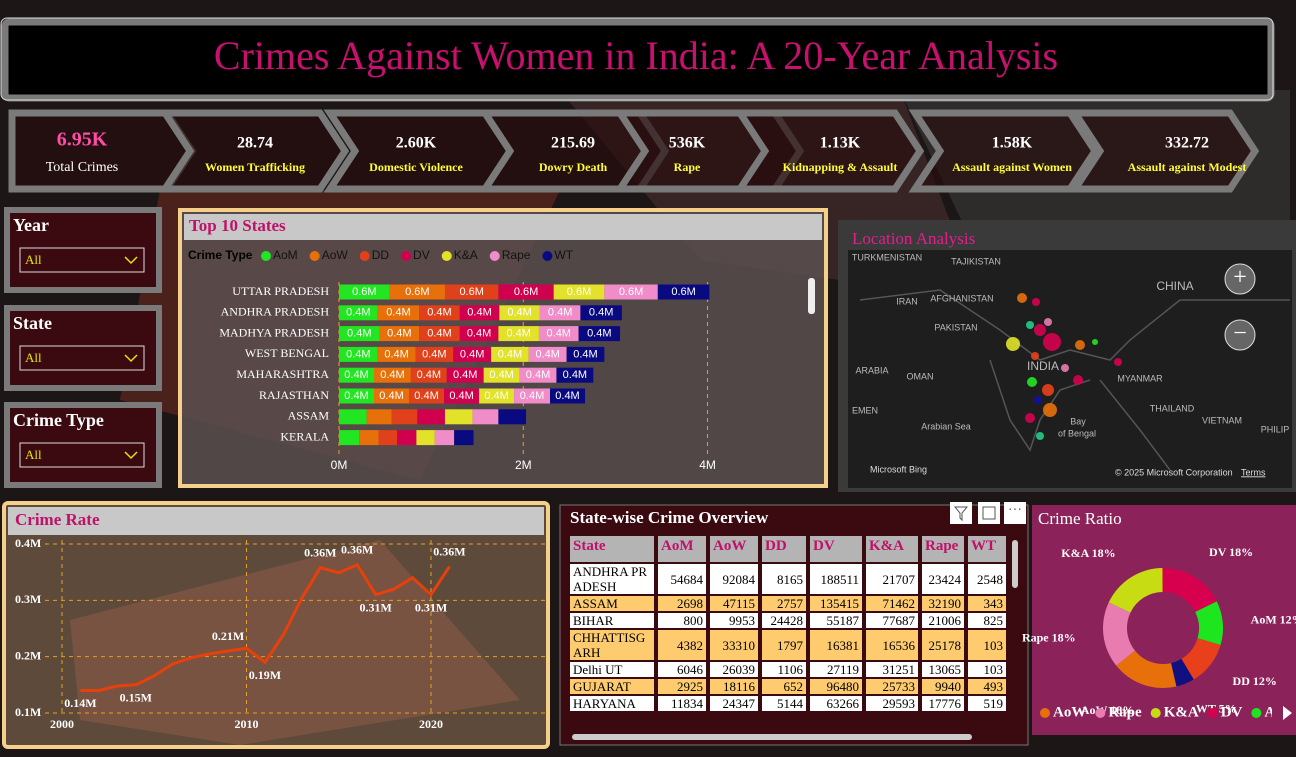 Image resolution: width=1296 pixels, height=757 pixels. Describe the element at coordinates (33, 454) in the screenshot. I see `dropdown-value: All` at that location.